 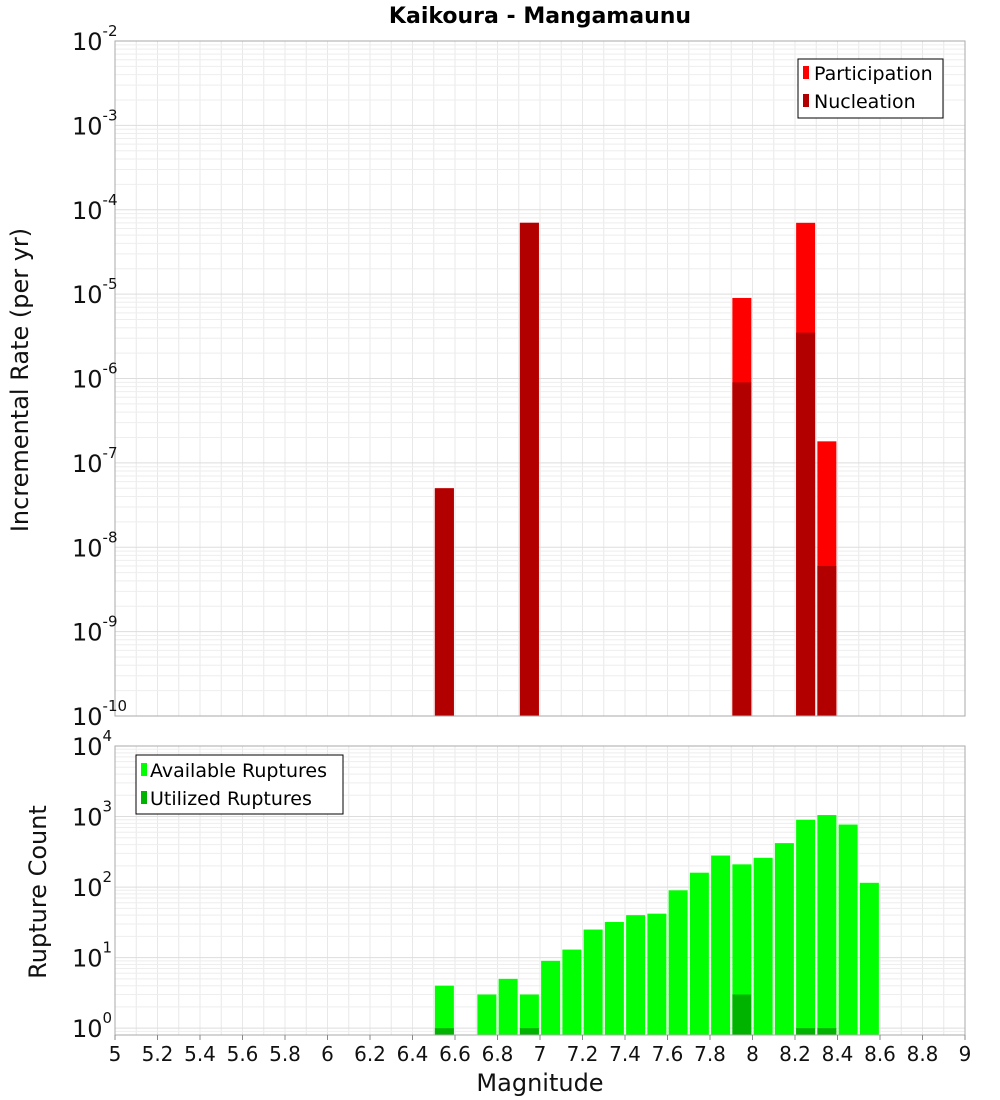 What do you see at coordinates (95, 39) in the screenshot?
I see `rate-y-tick-label: 10⁻²` at bounding box center [95, 39].